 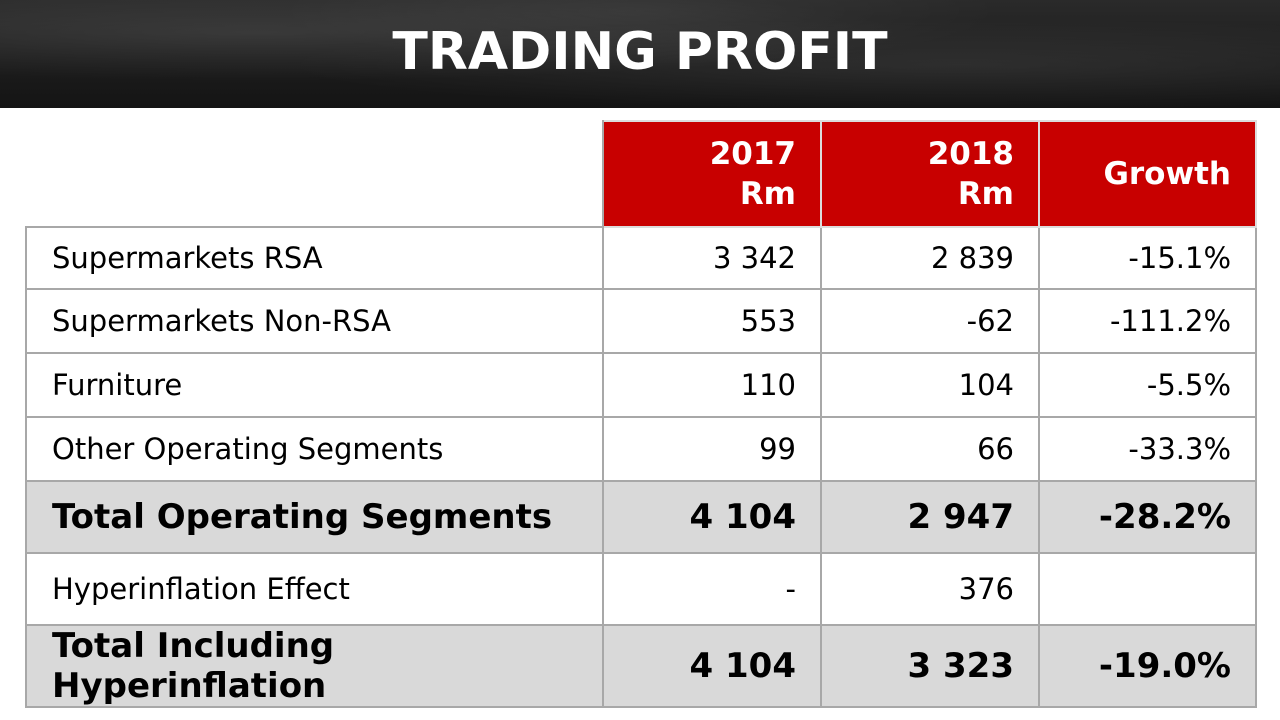 I want to click on header-blank-cell, so click(x=315, y=174).